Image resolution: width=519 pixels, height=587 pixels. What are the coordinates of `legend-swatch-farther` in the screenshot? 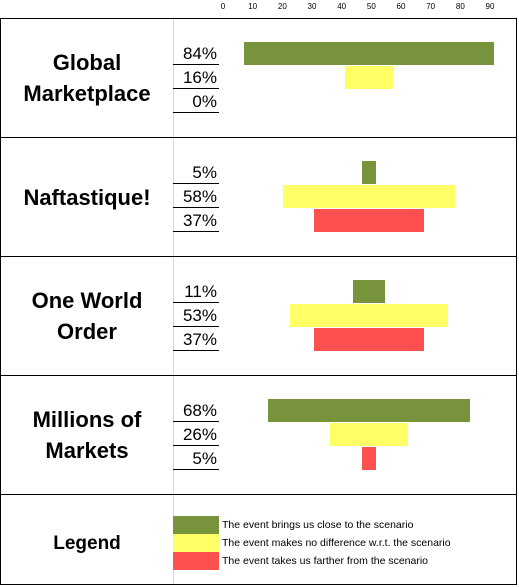 It's located at (196, 561).